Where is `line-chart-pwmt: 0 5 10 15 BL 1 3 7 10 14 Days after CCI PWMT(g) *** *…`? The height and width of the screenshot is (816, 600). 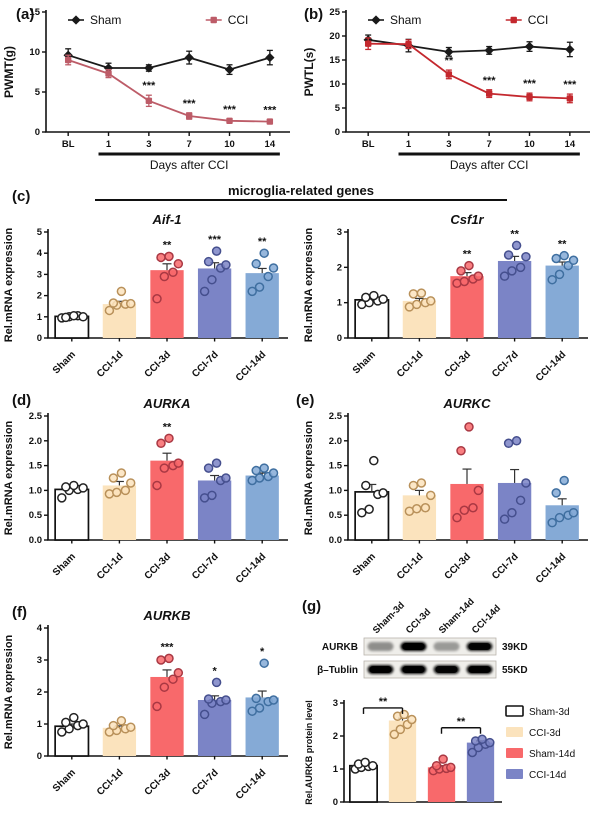
line-chart-pwmt: 0 5 10 15 BL 1 3 7 10 14 Days after CCI PWMT(g) *** *… is located at coordinates (146, 89).